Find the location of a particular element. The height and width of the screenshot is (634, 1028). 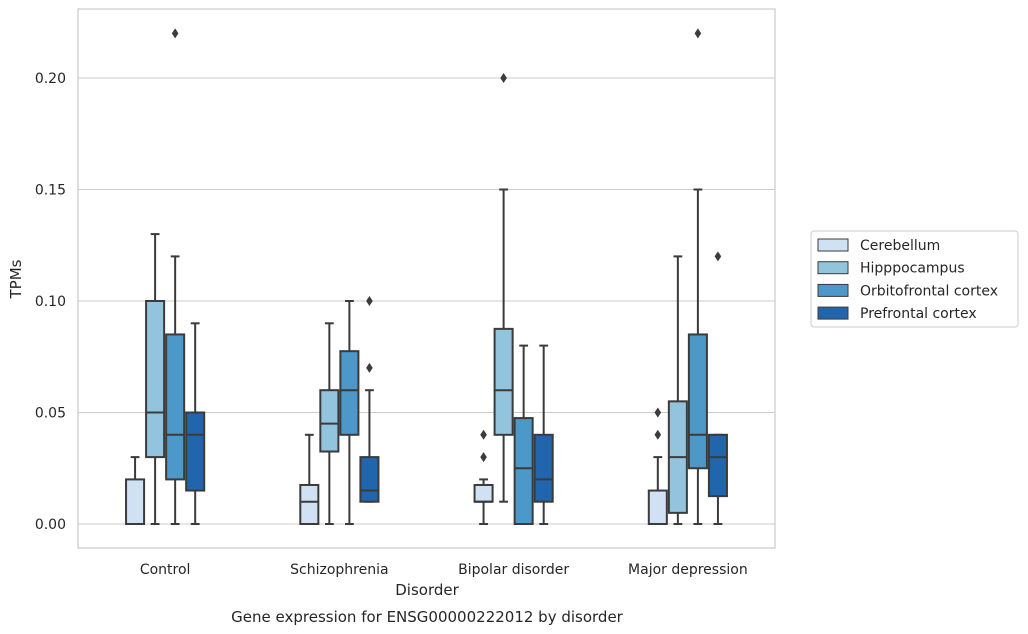

legend-label: Prefrontal cortex is located at coordinates (918, 314).